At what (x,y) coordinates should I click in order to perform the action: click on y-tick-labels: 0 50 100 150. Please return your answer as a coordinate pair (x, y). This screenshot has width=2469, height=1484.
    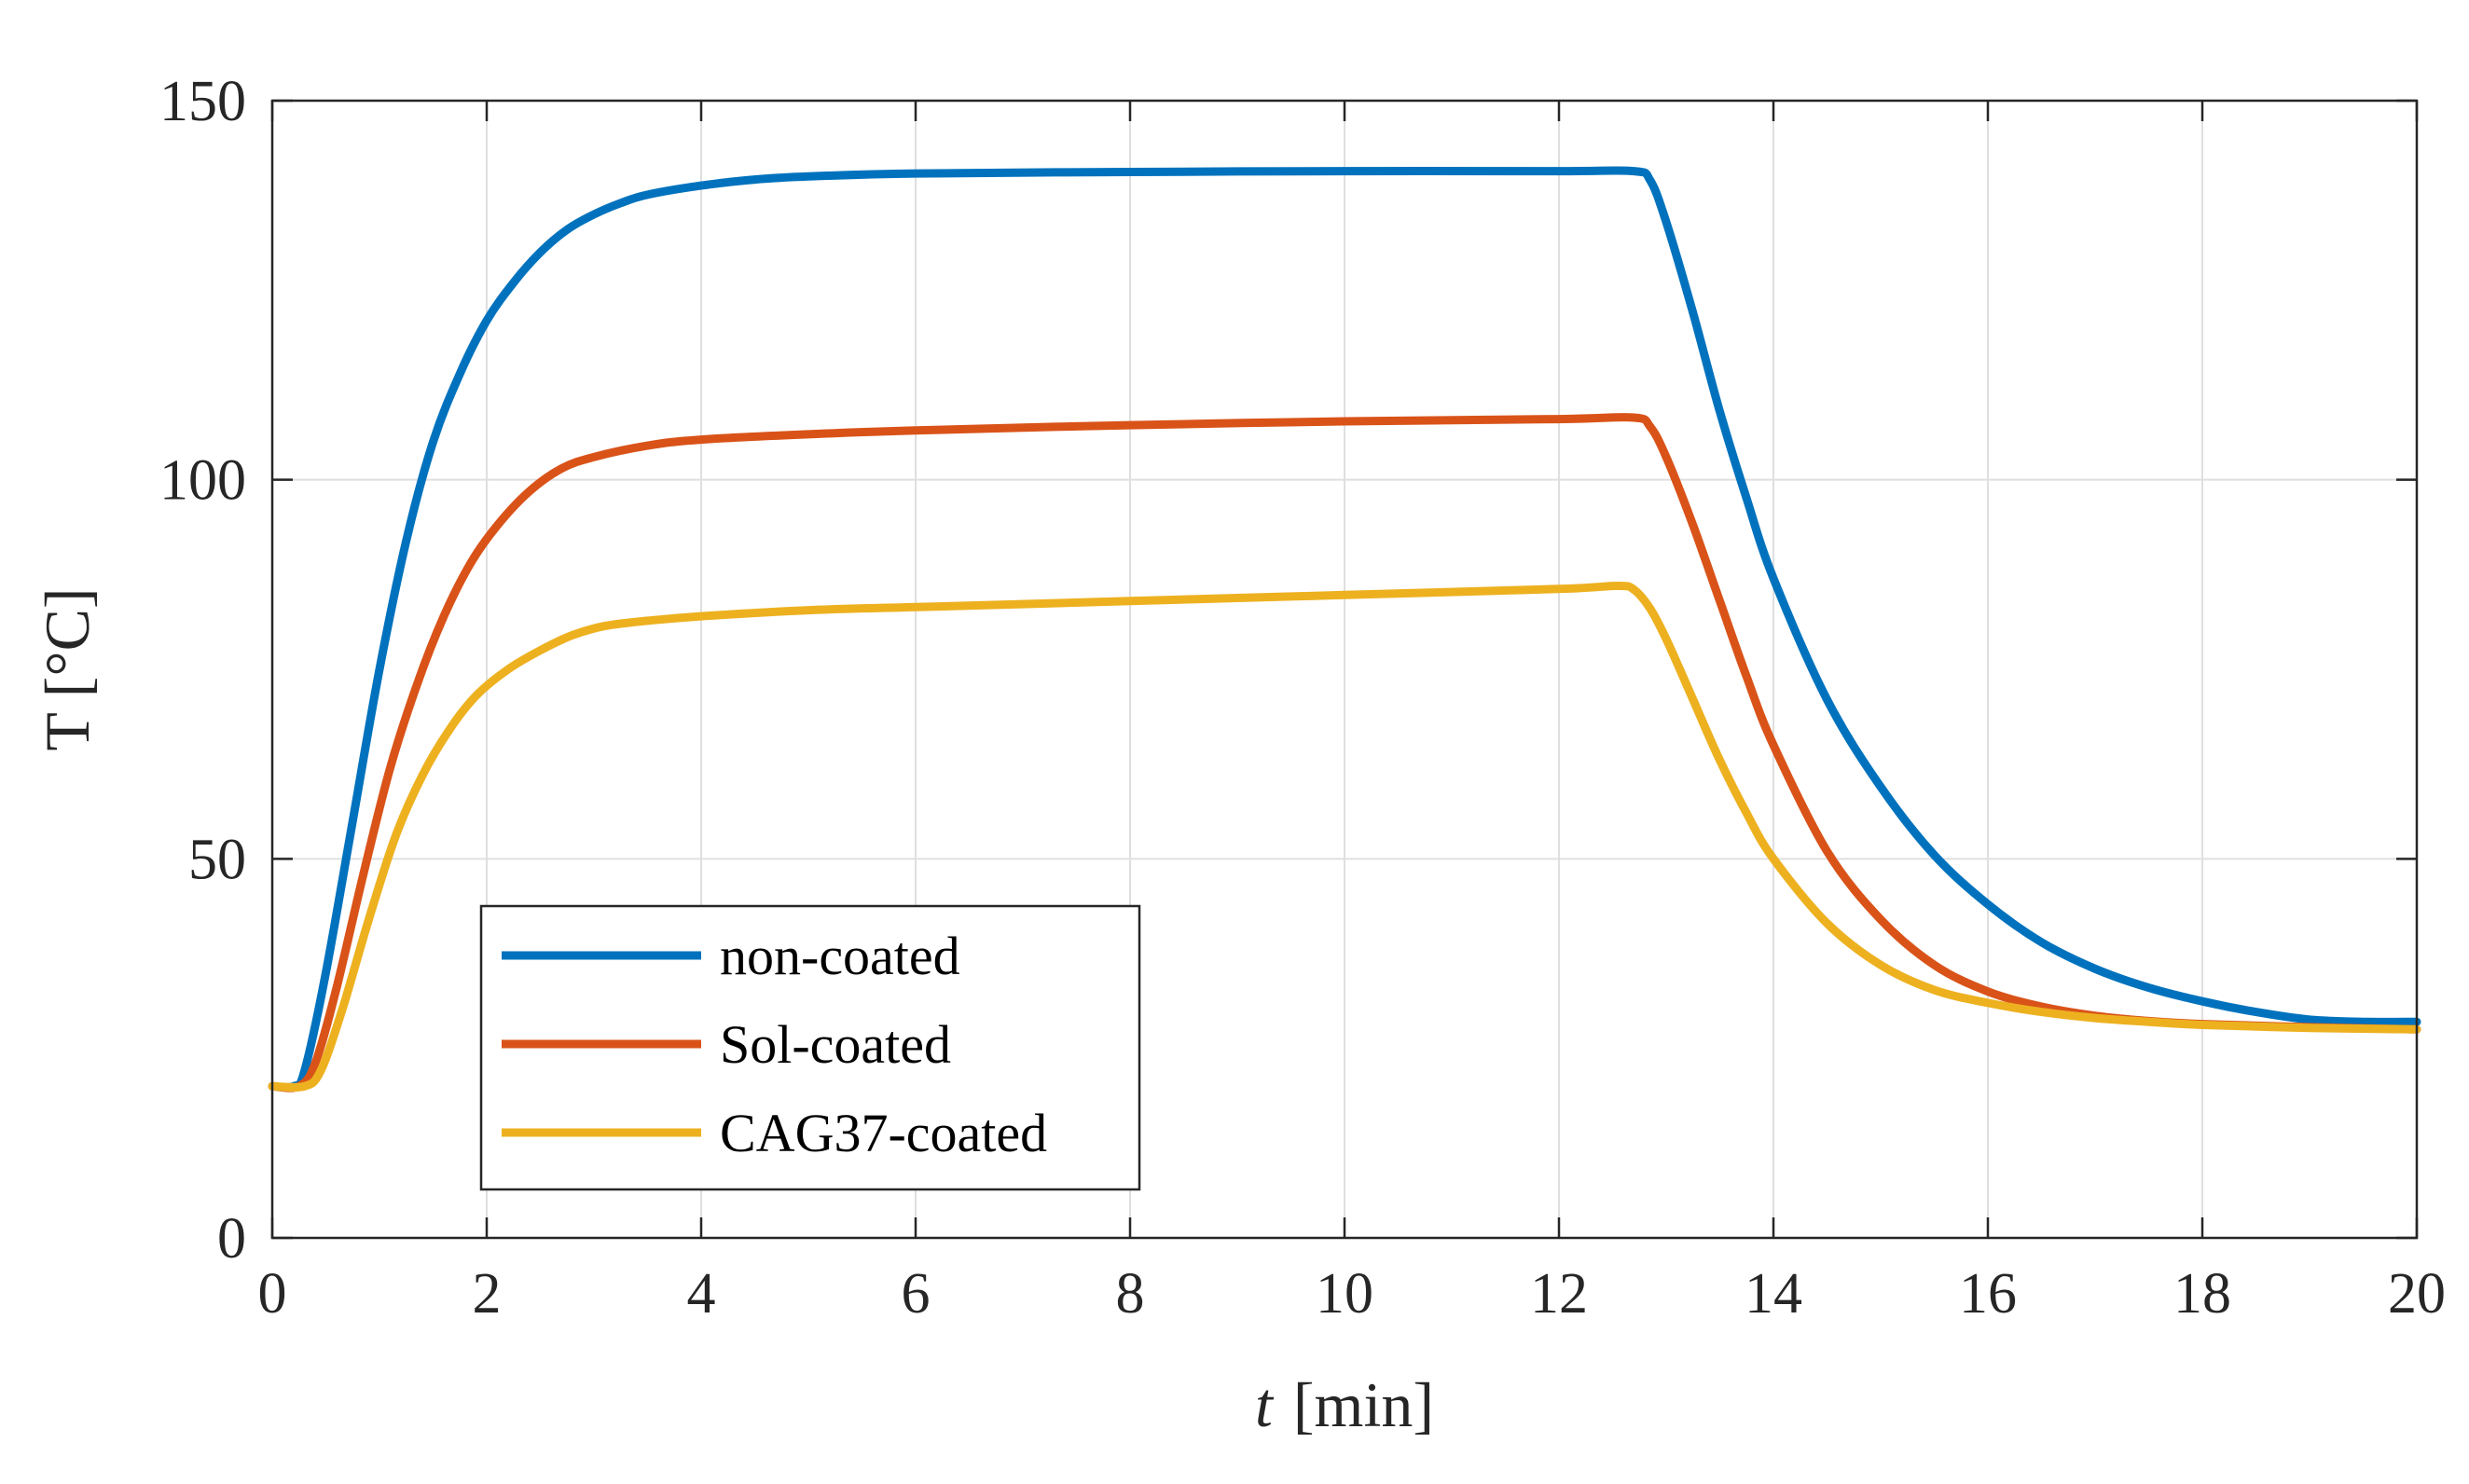
    Looking at the image, I should click on (202, 671).